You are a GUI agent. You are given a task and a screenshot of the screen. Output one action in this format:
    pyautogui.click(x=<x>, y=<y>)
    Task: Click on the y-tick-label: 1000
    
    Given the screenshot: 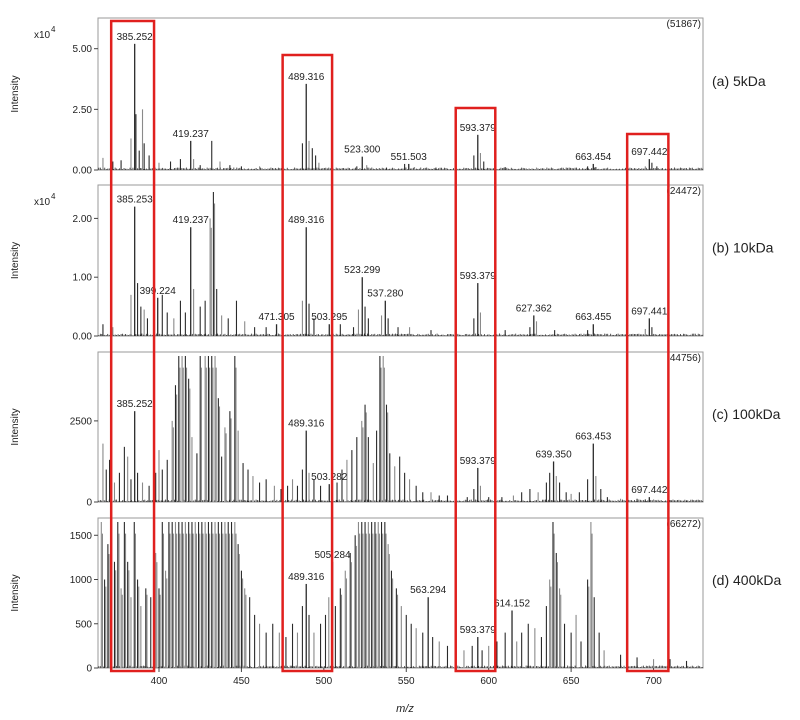 What is the action you would take?
    pyautogui.click(x=81, y=580)
    